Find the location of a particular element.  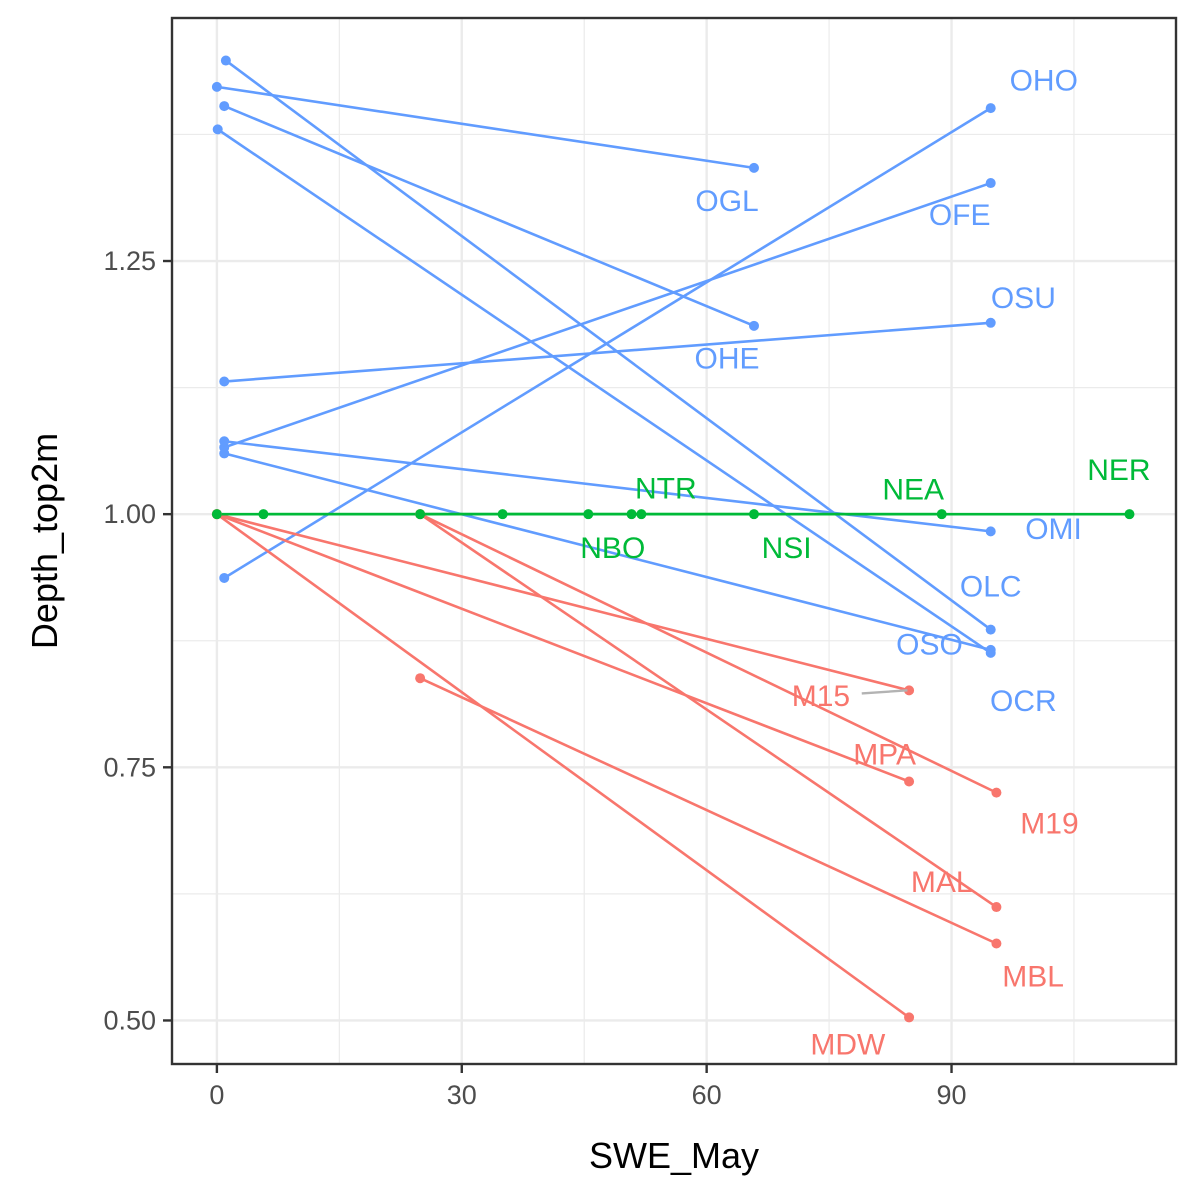

y-axis-title: Depth_top2m is located at coordinates (44, 541).